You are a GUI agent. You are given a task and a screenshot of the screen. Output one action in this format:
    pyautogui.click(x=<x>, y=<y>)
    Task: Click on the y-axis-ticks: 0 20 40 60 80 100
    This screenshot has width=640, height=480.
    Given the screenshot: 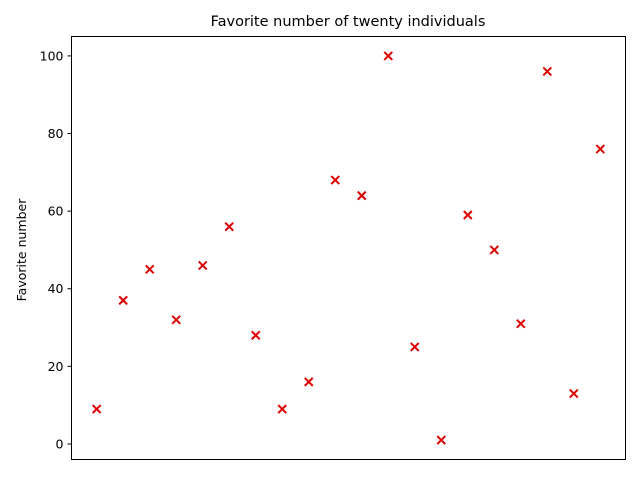 What is the action you would take?
    pyautogui.click(x=56, y=249)
    